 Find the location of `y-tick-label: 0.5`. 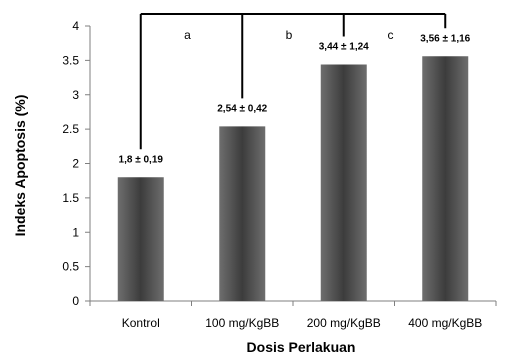

y-tick-label: 0.5 is located at coordinates (70, 267).